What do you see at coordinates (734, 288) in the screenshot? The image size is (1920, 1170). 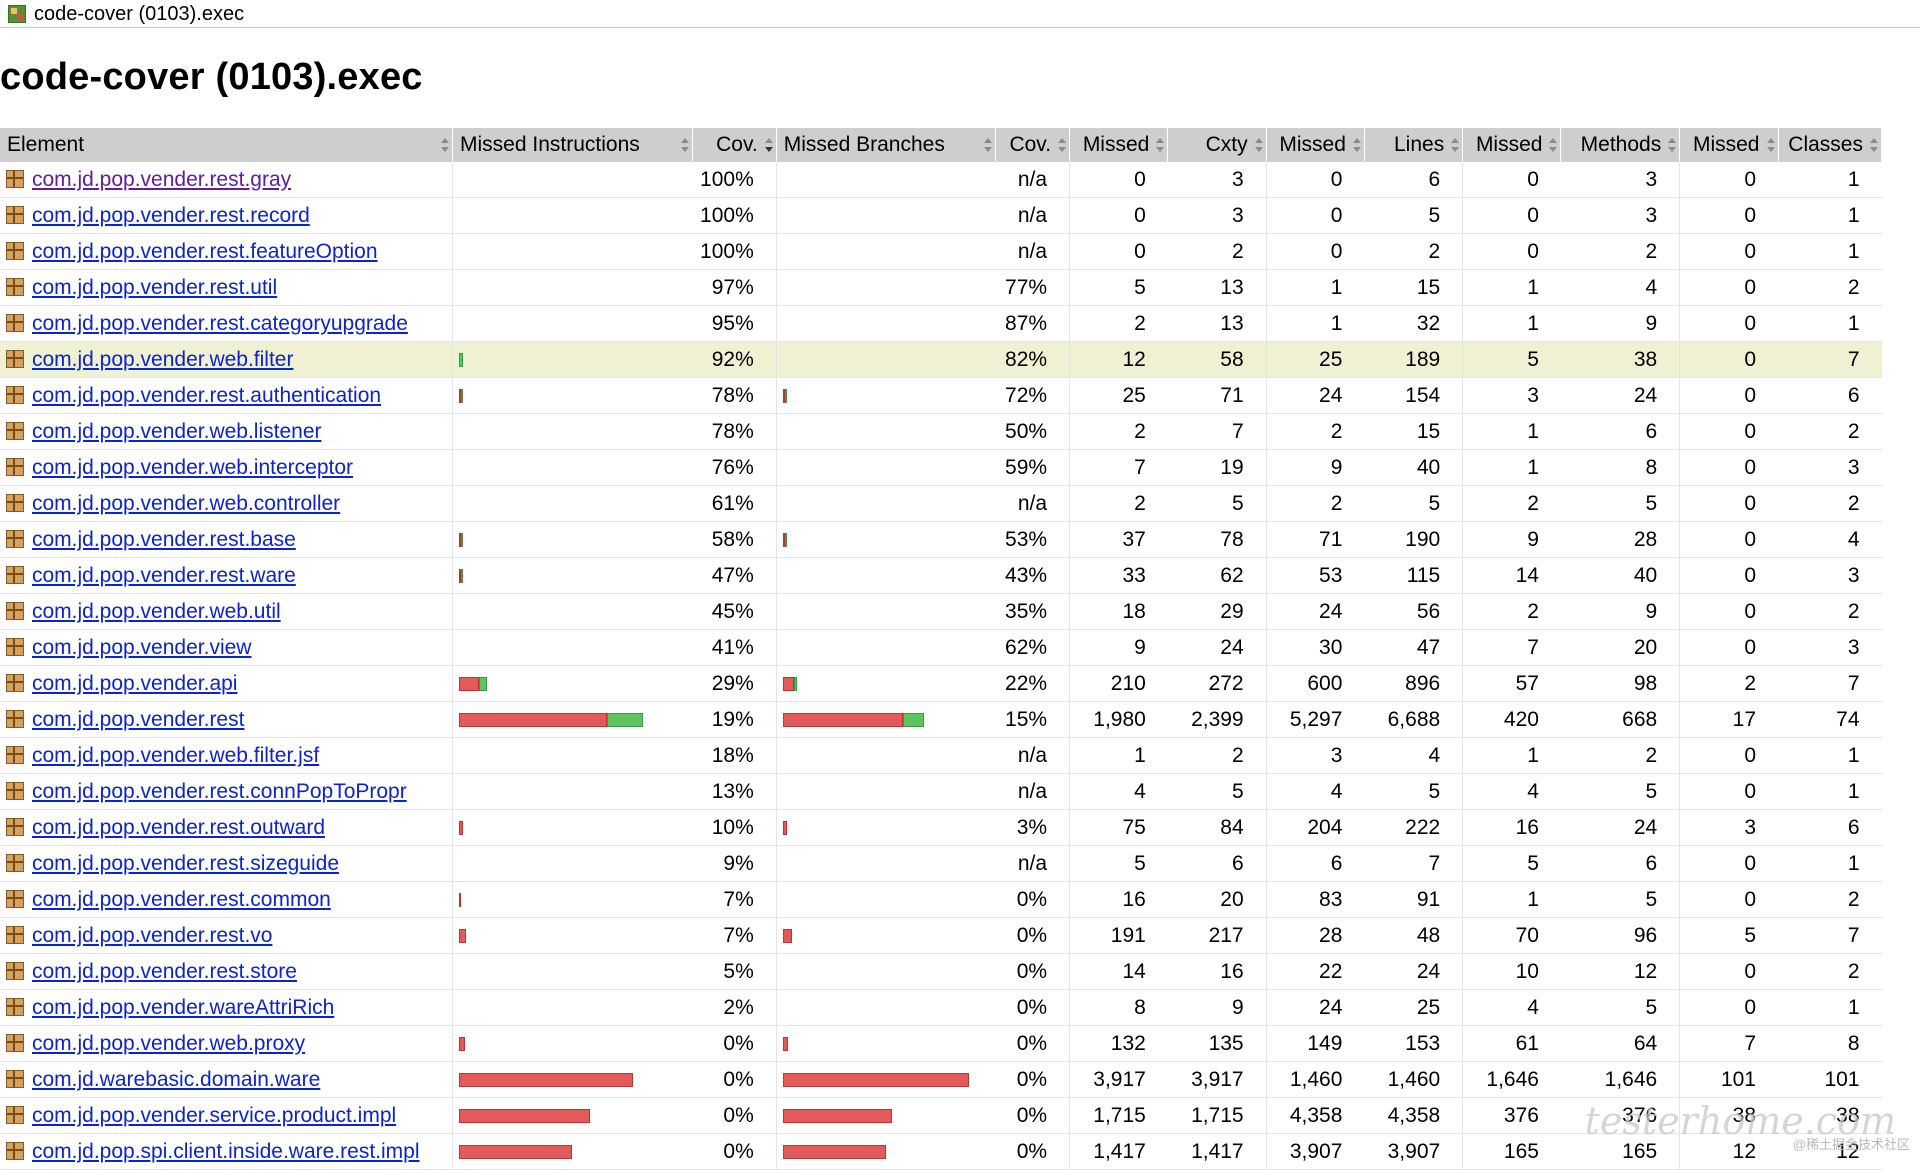 I see `instruction-coverage-cell: 97%` at bounding box center [734, 288].